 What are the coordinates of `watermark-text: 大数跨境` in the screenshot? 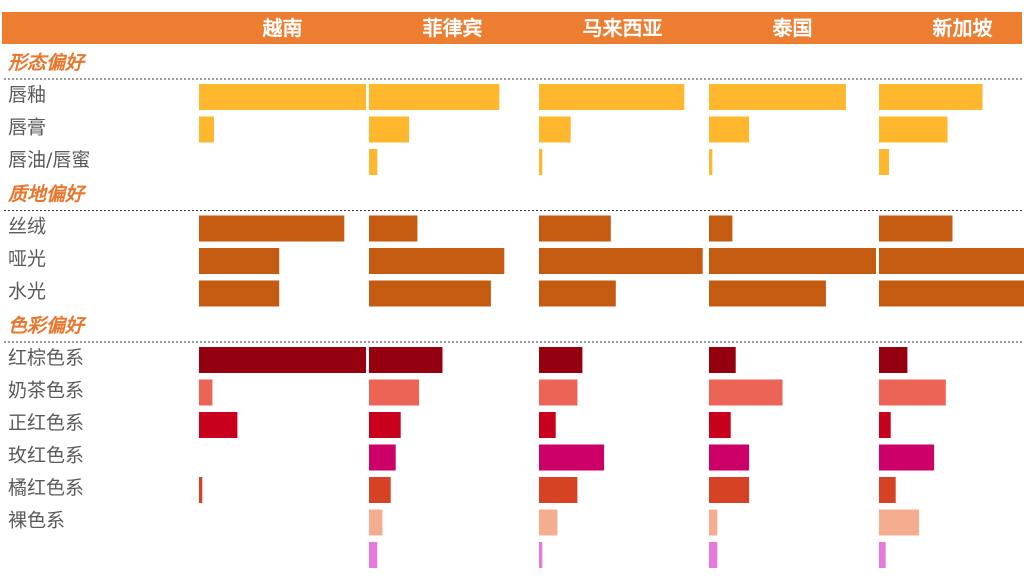 It's located at (58, 557).